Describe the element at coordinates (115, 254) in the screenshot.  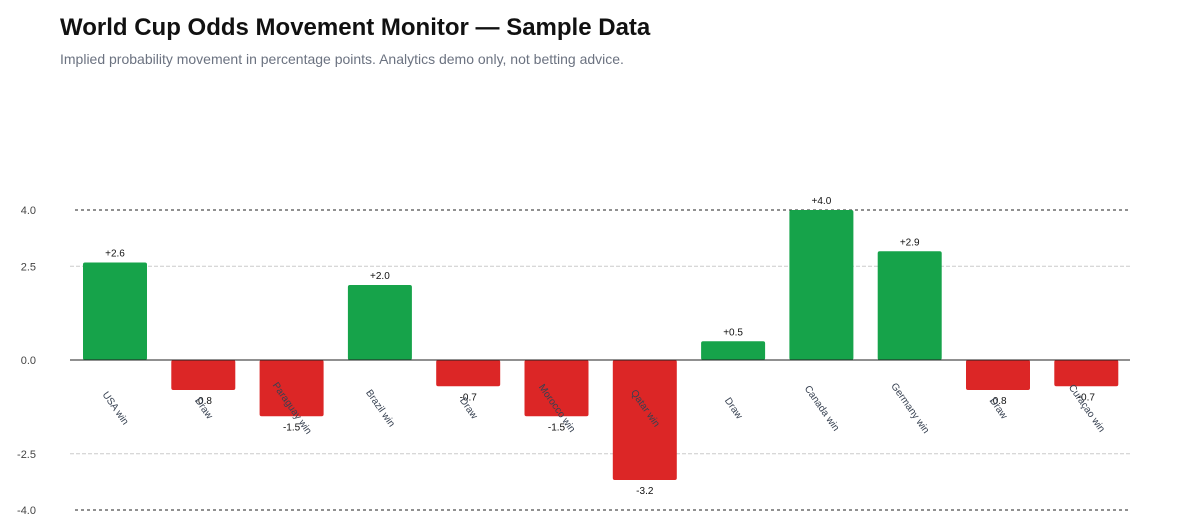
I see `value-label: +2.6` at that location.